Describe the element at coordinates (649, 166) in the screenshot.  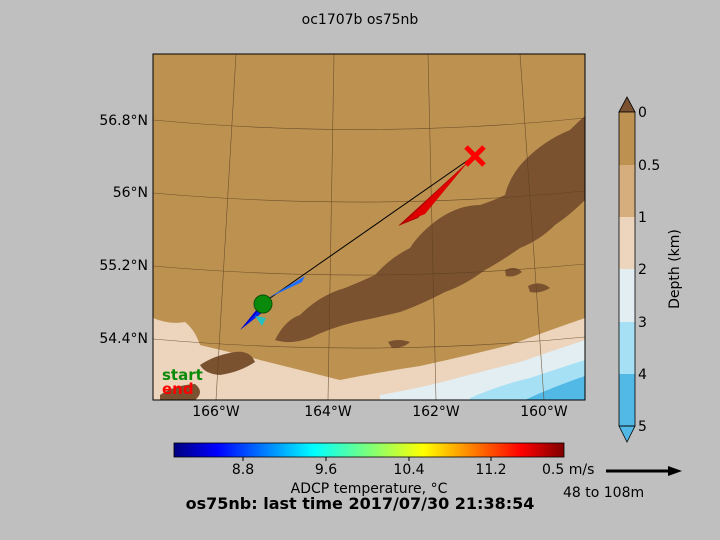
I see `depth-tick: 0.5` at that location.